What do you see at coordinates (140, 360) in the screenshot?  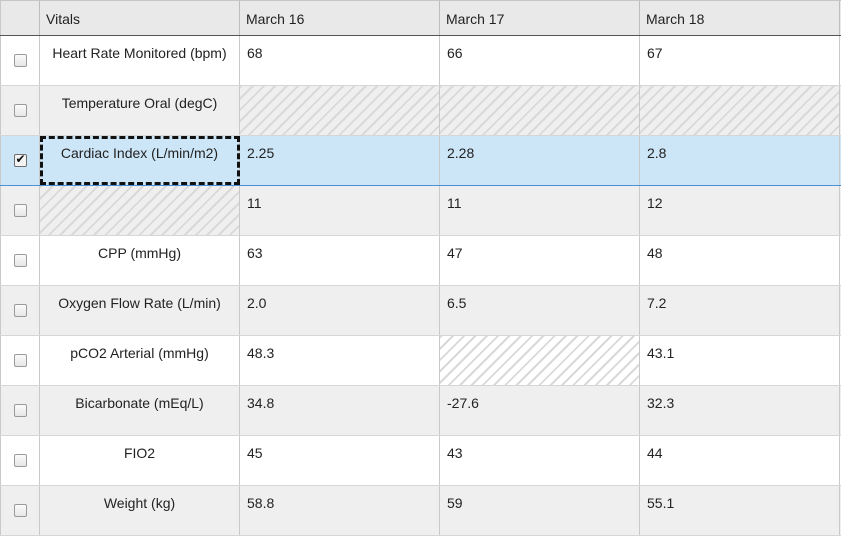 I see `vital-name-cell: pCO2 Arterial (mmHg)` at bounding box center [140, 360].